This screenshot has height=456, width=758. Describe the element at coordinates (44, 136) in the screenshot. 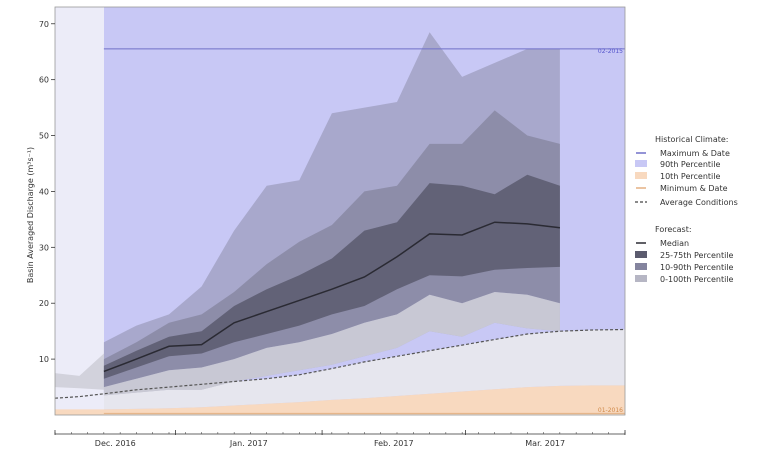

I see `y-tick-label: 50` at that location.